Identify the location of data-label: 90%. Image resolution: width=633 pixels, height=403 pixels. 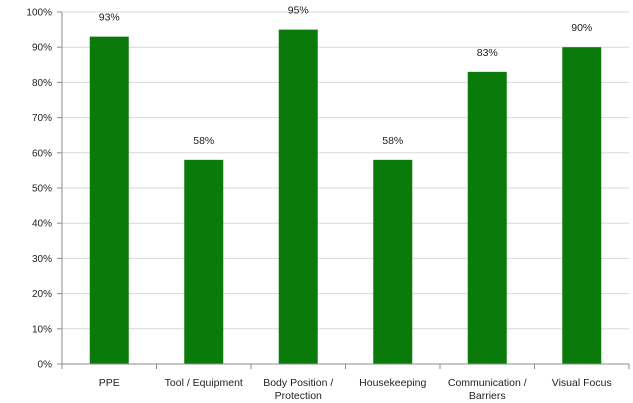
(581, 28).